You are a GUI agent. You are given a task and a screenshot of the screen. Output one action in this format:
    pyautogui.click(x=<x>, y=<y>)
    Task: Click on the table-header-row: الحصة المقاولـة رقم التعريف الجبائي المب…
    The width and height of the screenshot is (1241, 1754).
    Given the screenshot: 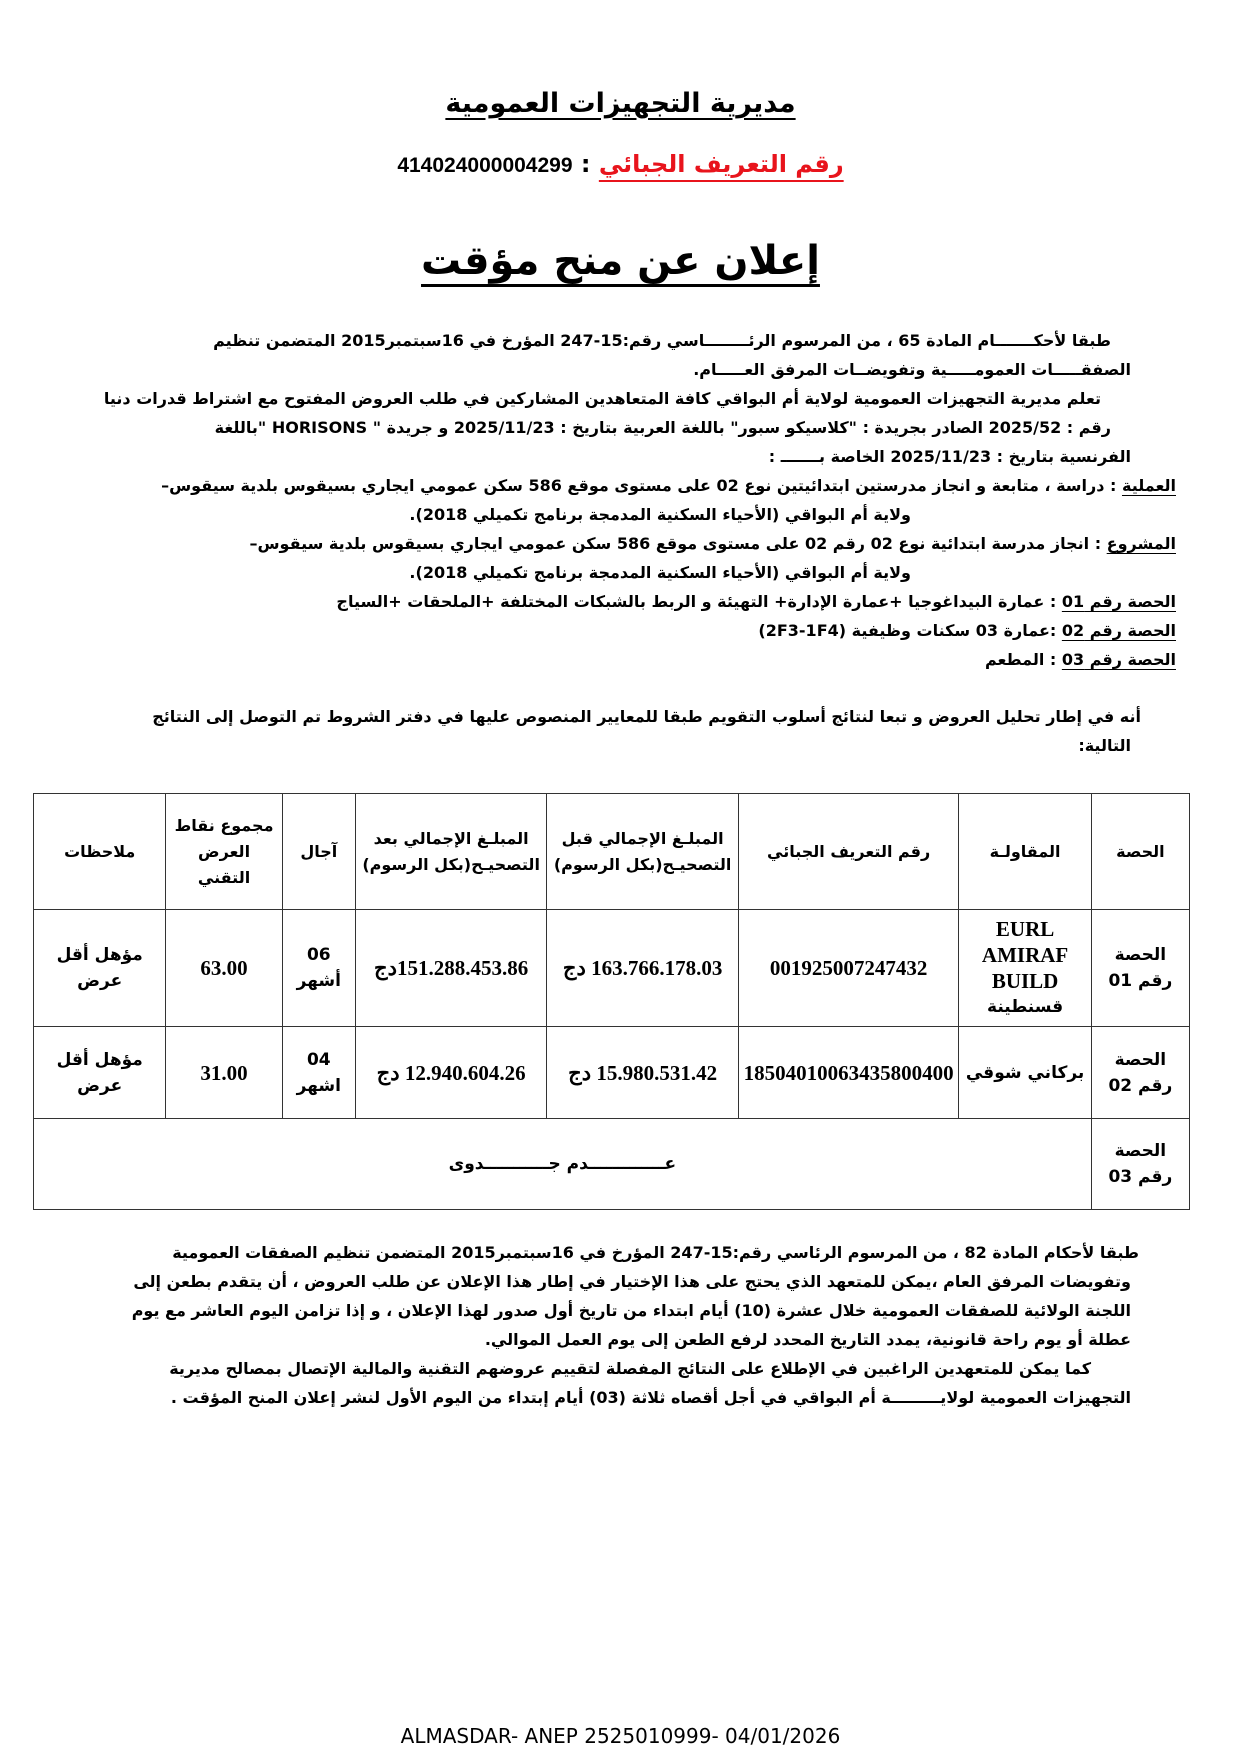 What is the action you would take?
    pyautogui.click(x=611, y=851)
    